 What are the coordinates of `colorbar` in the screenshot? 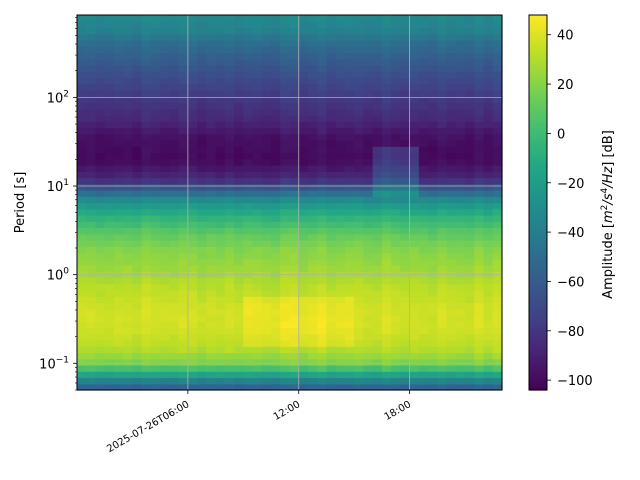 It's located at (538, 203).